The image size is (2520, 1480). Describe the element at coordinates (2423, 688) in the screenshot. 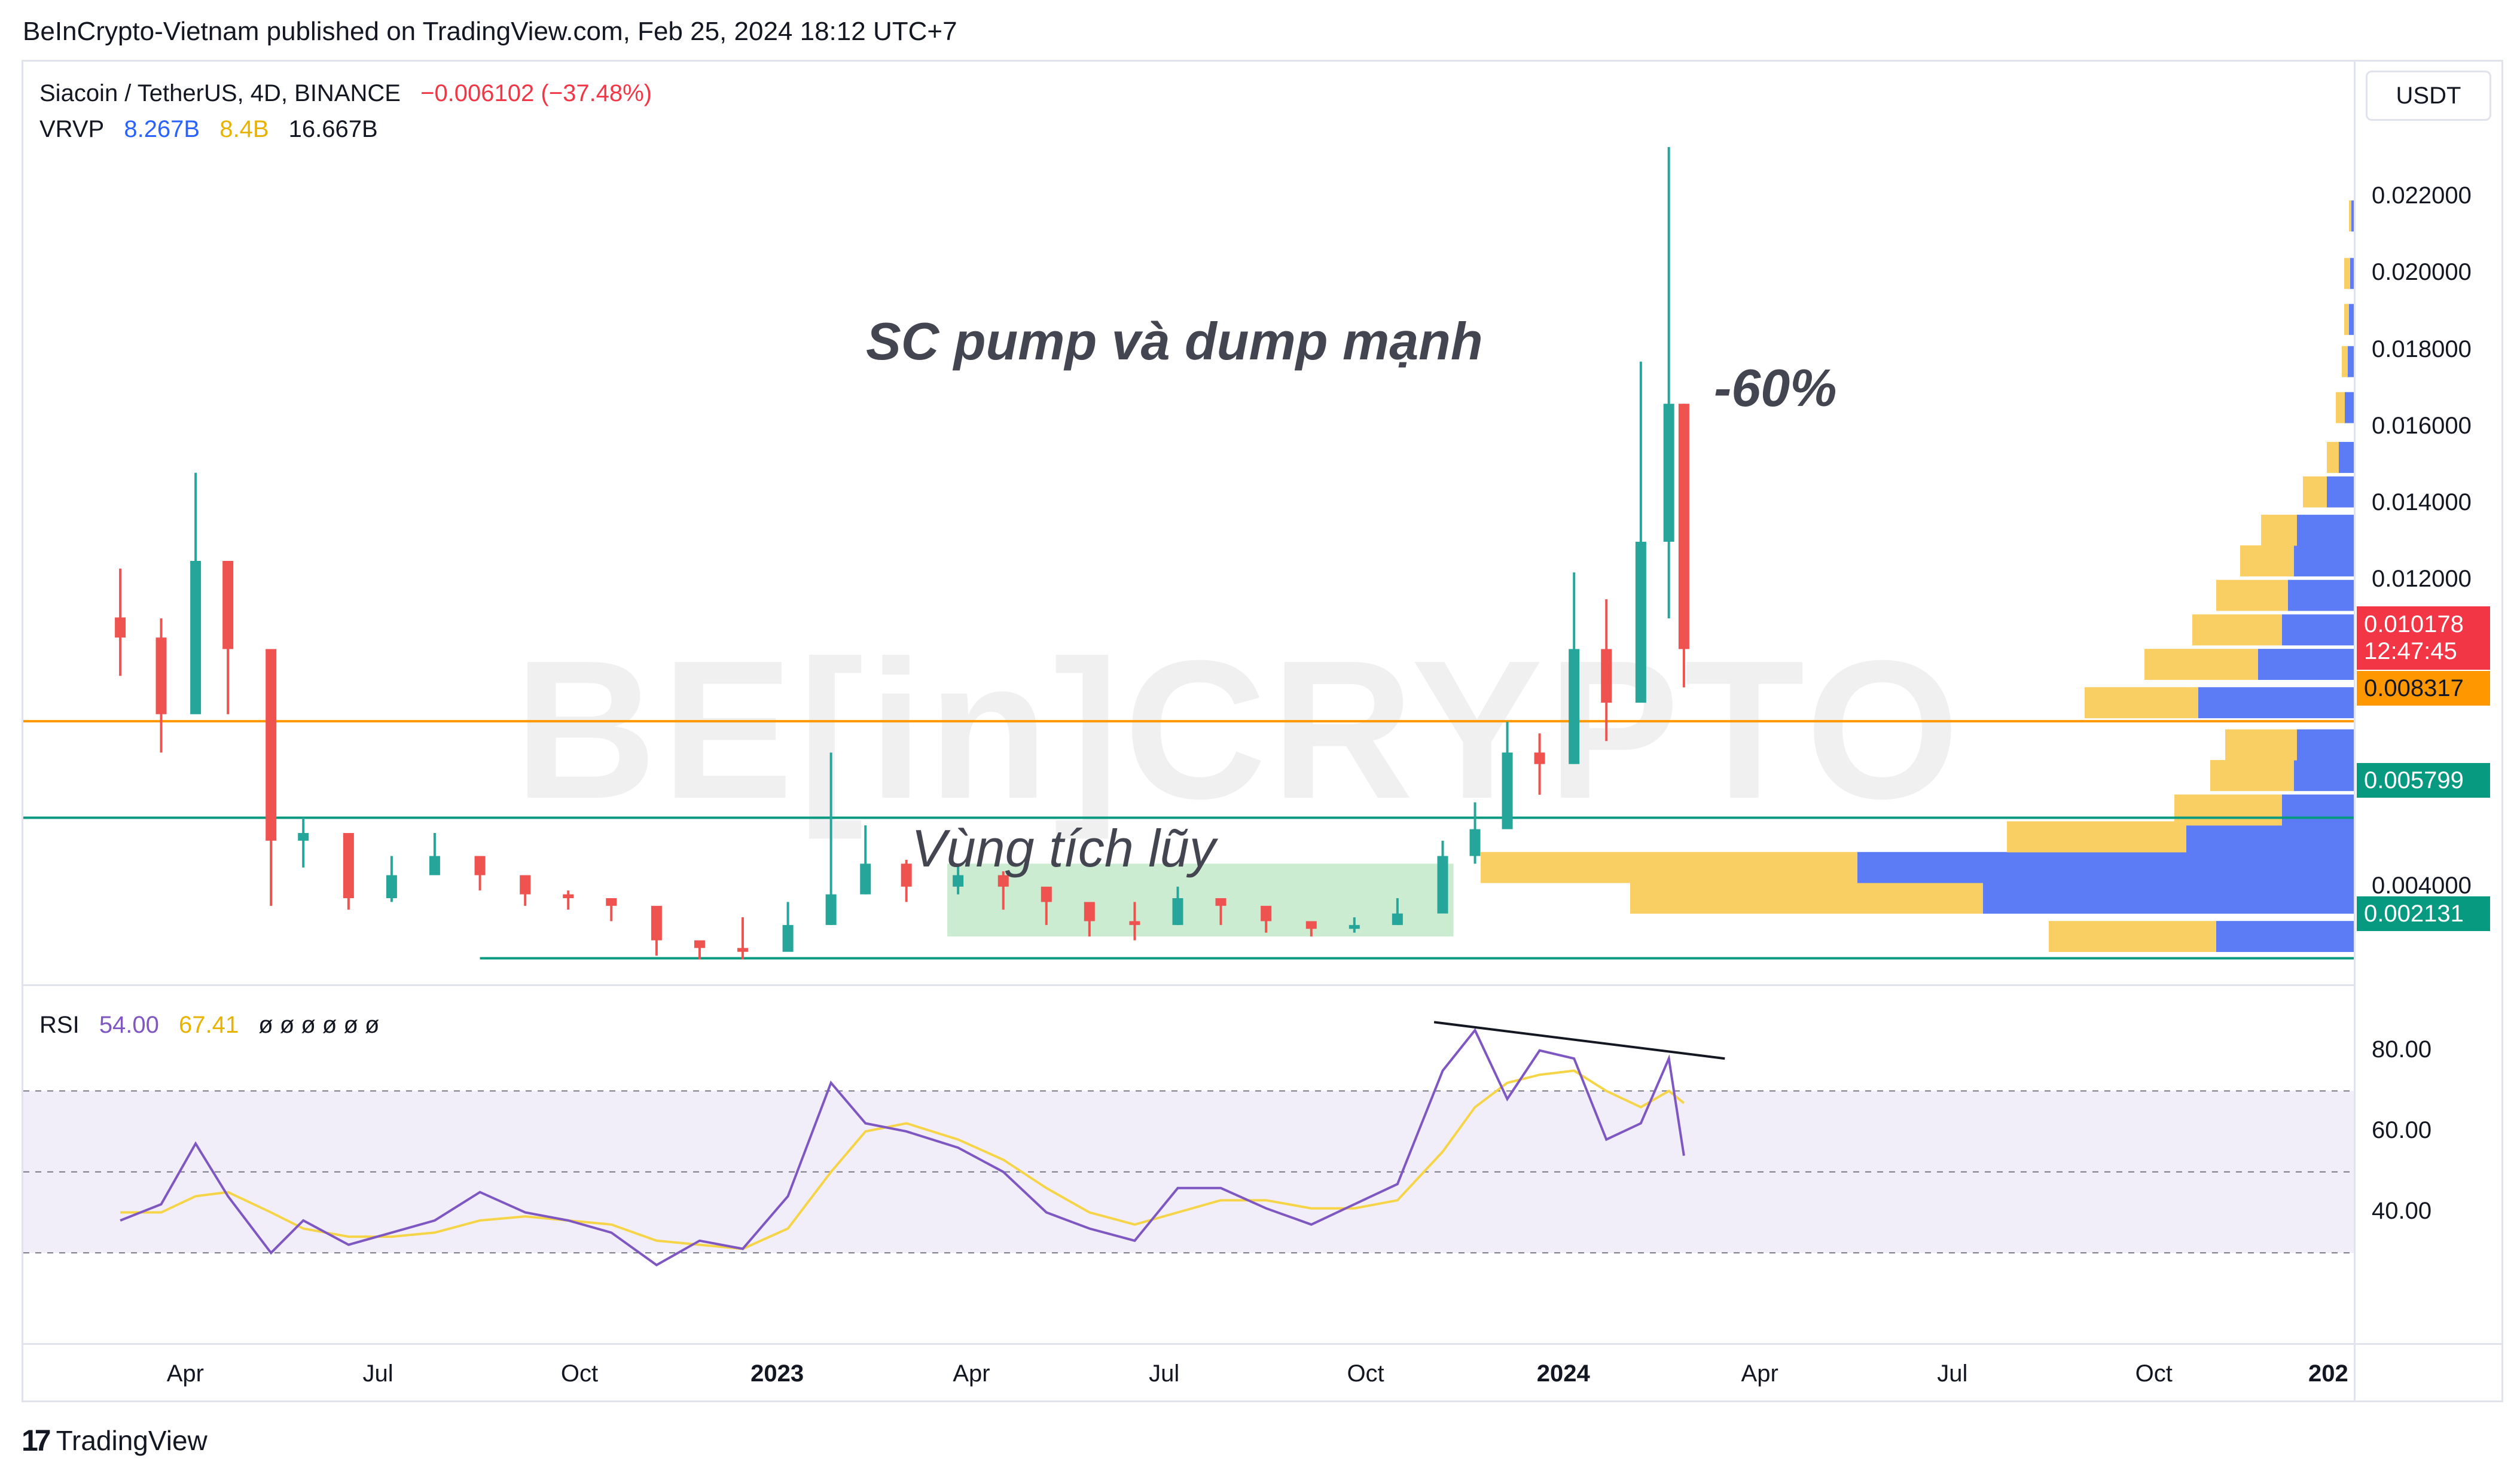

I see `resistance-price-tag: 0.008317` at that location.